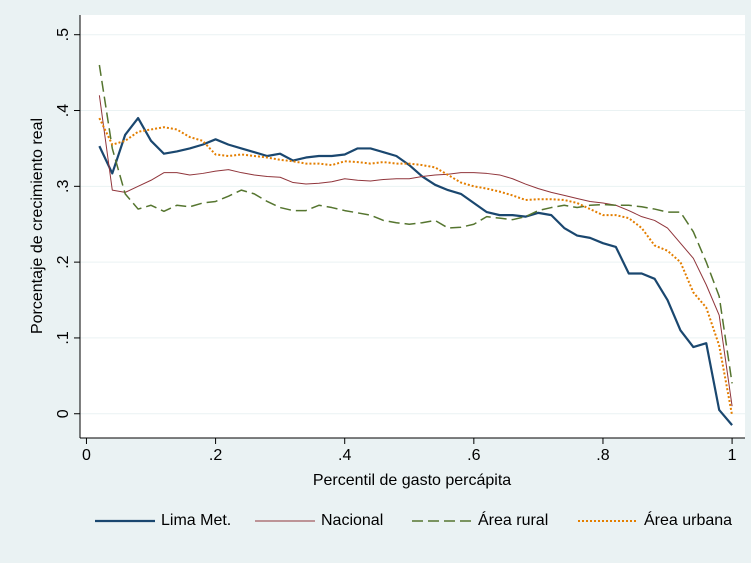  Describe the element at coordinates (513, 519) in the screenshot. I see `legend-label: Área rural` at that location.